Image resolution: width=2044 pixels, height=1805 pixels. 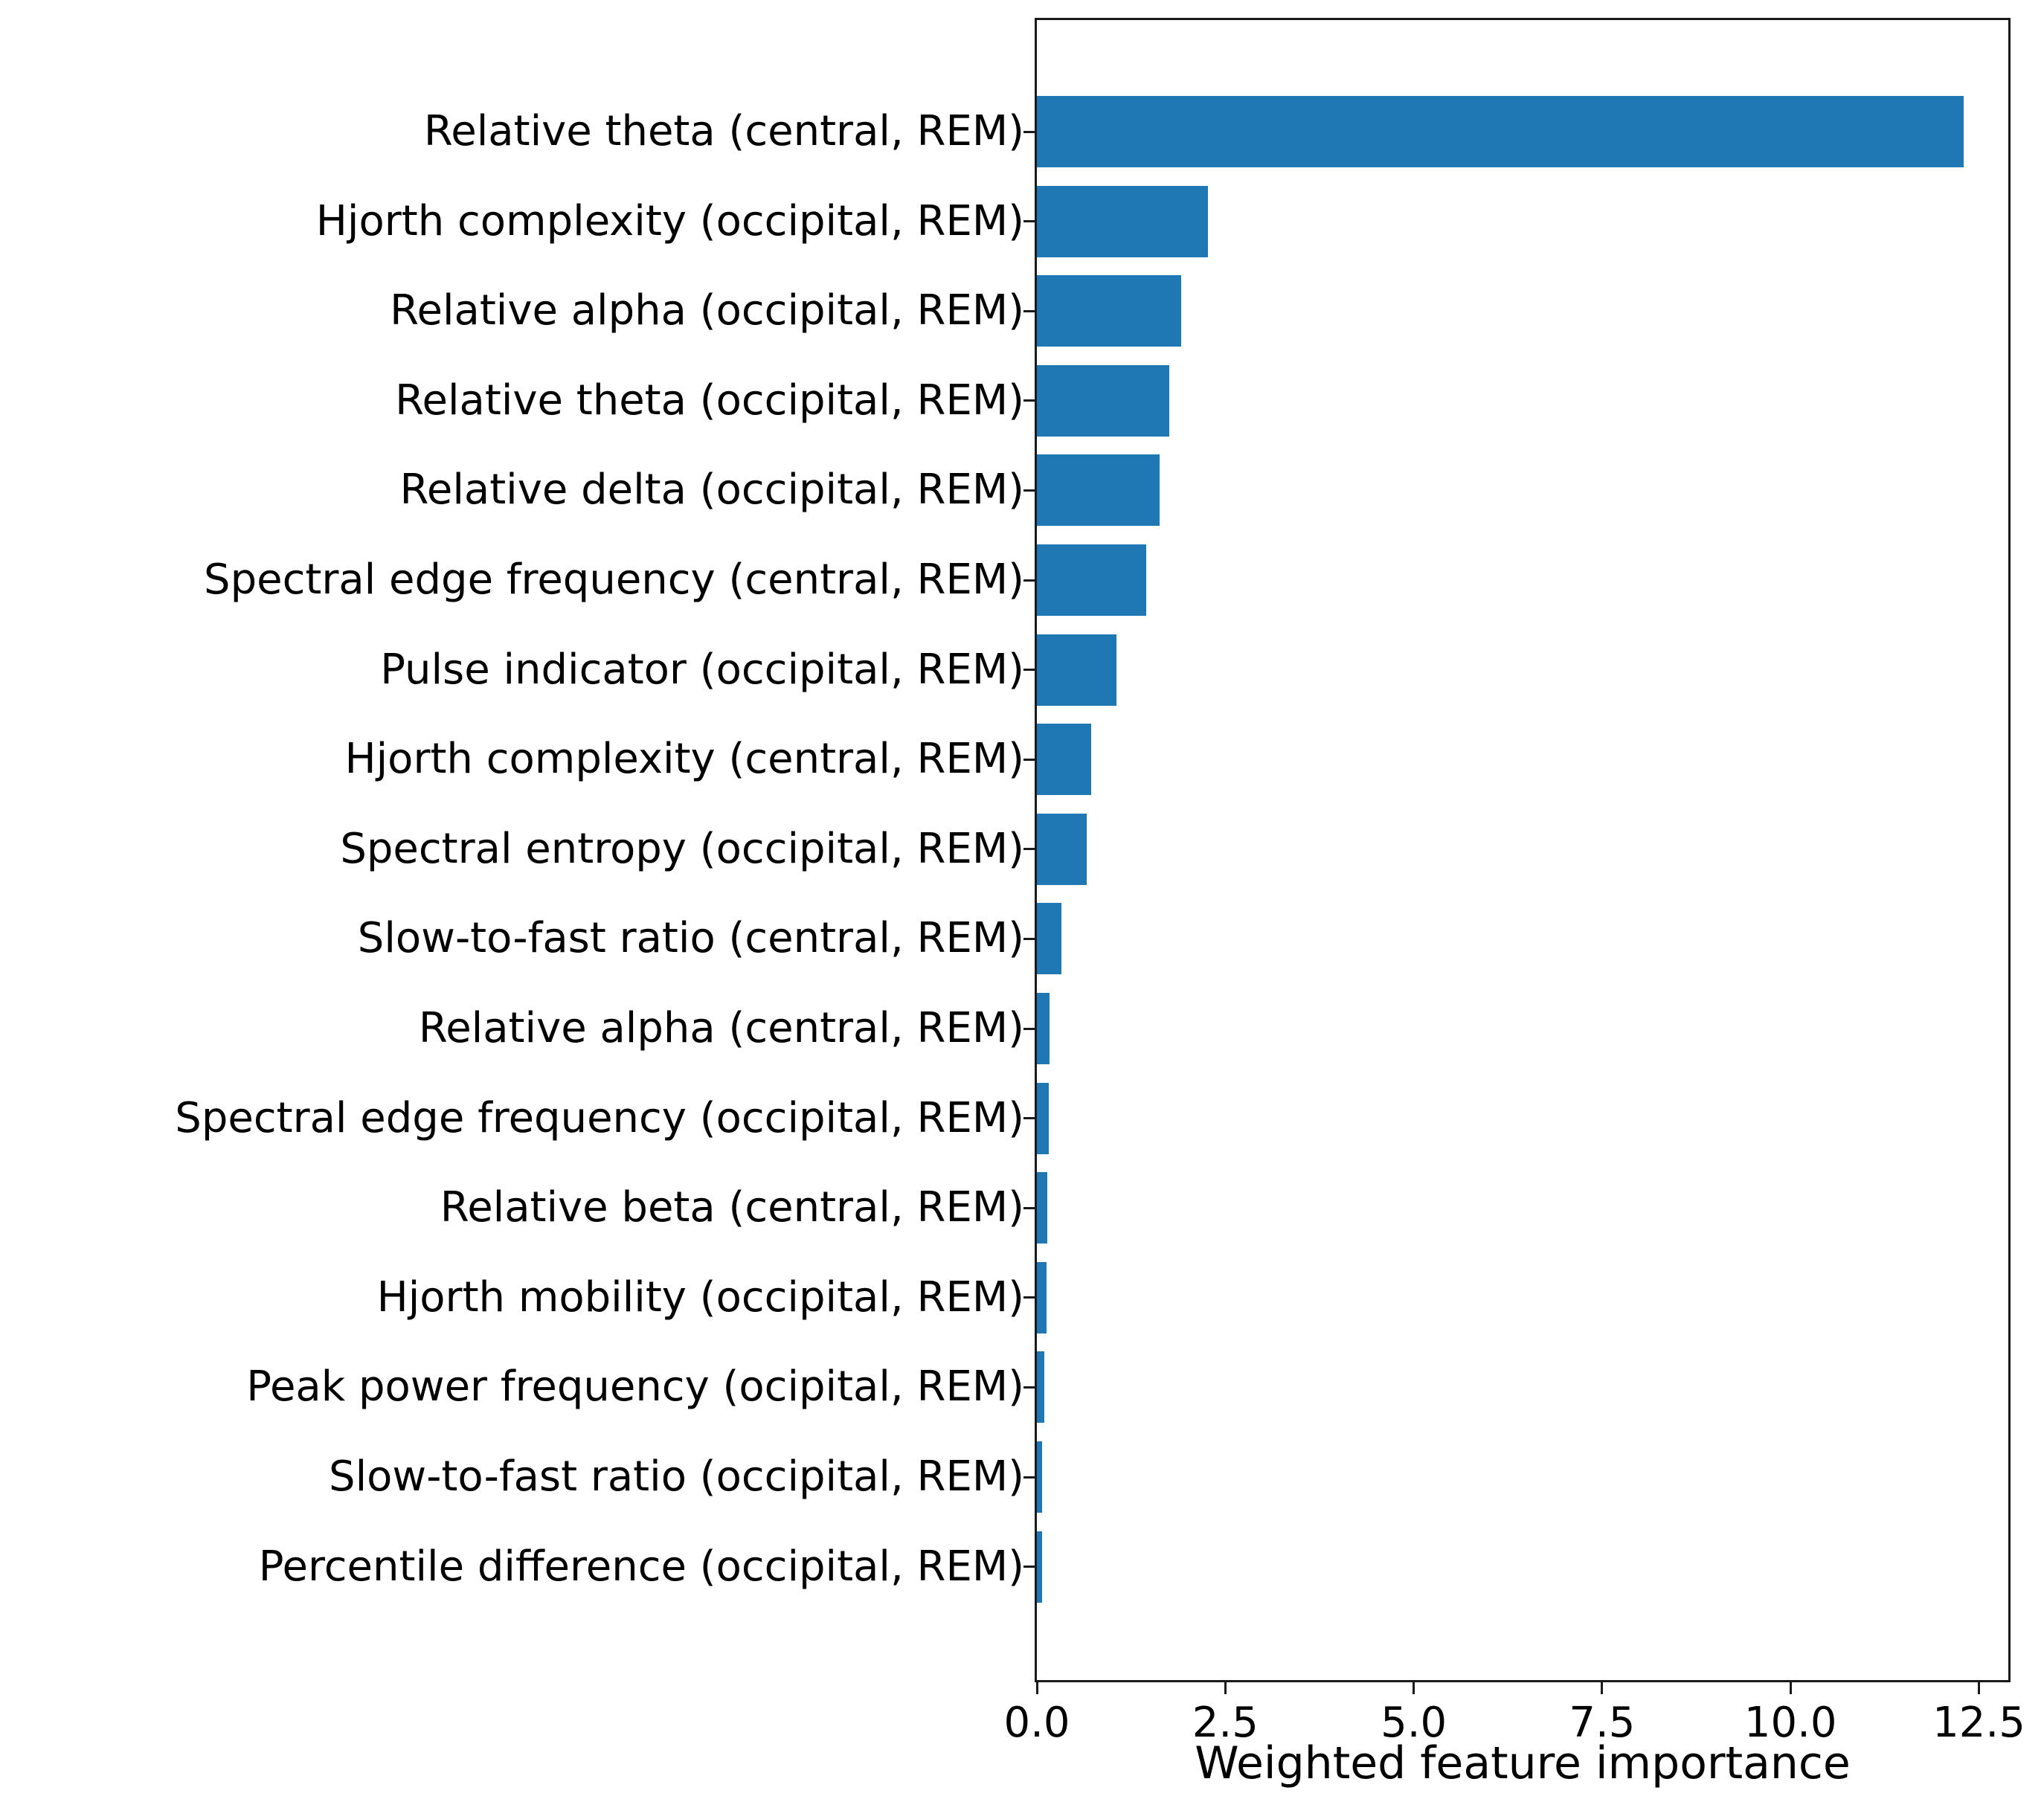 What do you see at coordinates (1036, 1723) in the screenshot?
I see `x-tick-label-0.0: 0.0` at bounding box center [1036, 1723].